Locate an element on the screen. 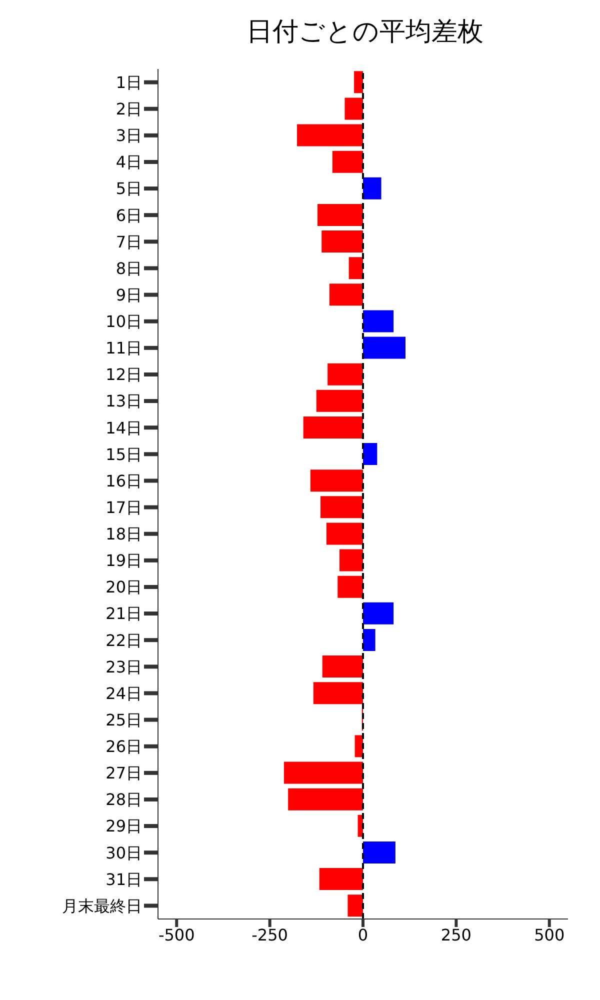 The width and height of the screenshot is (600, 1000). y-tick-label: 16日 is located at coordinates (124, 480).